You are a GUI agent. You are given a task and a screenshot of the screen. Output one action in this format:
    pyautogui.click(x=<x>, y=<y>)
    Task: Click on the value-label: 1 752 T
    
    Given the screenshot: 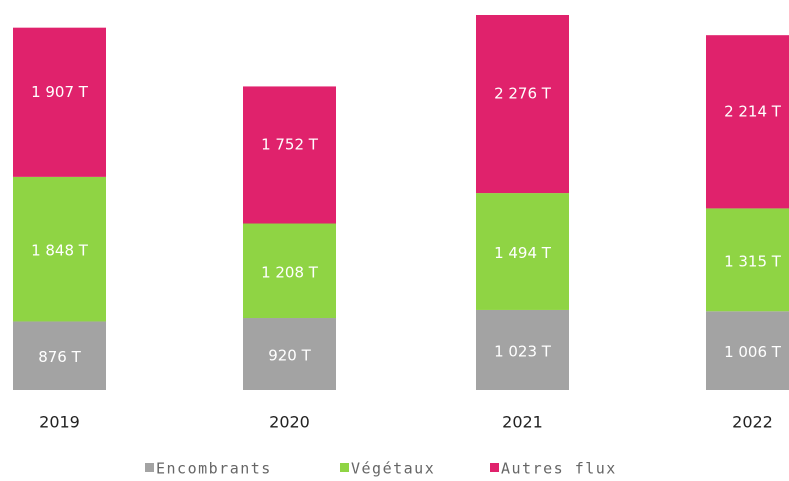 What is the action you would take?
    pyautogui.click(x=290, y=144)
    